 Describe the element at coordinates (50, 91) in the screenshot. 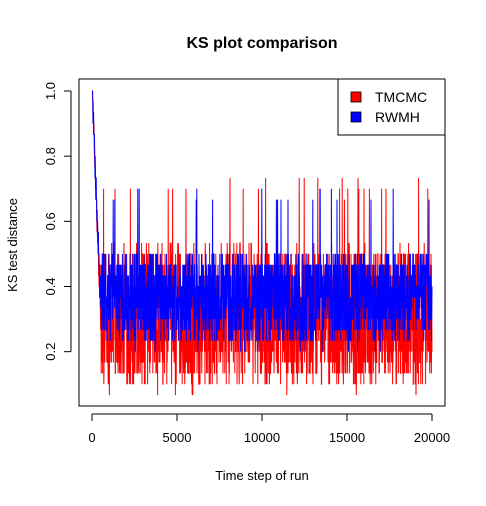

I see `y-tick-label: 1.0` at that location.